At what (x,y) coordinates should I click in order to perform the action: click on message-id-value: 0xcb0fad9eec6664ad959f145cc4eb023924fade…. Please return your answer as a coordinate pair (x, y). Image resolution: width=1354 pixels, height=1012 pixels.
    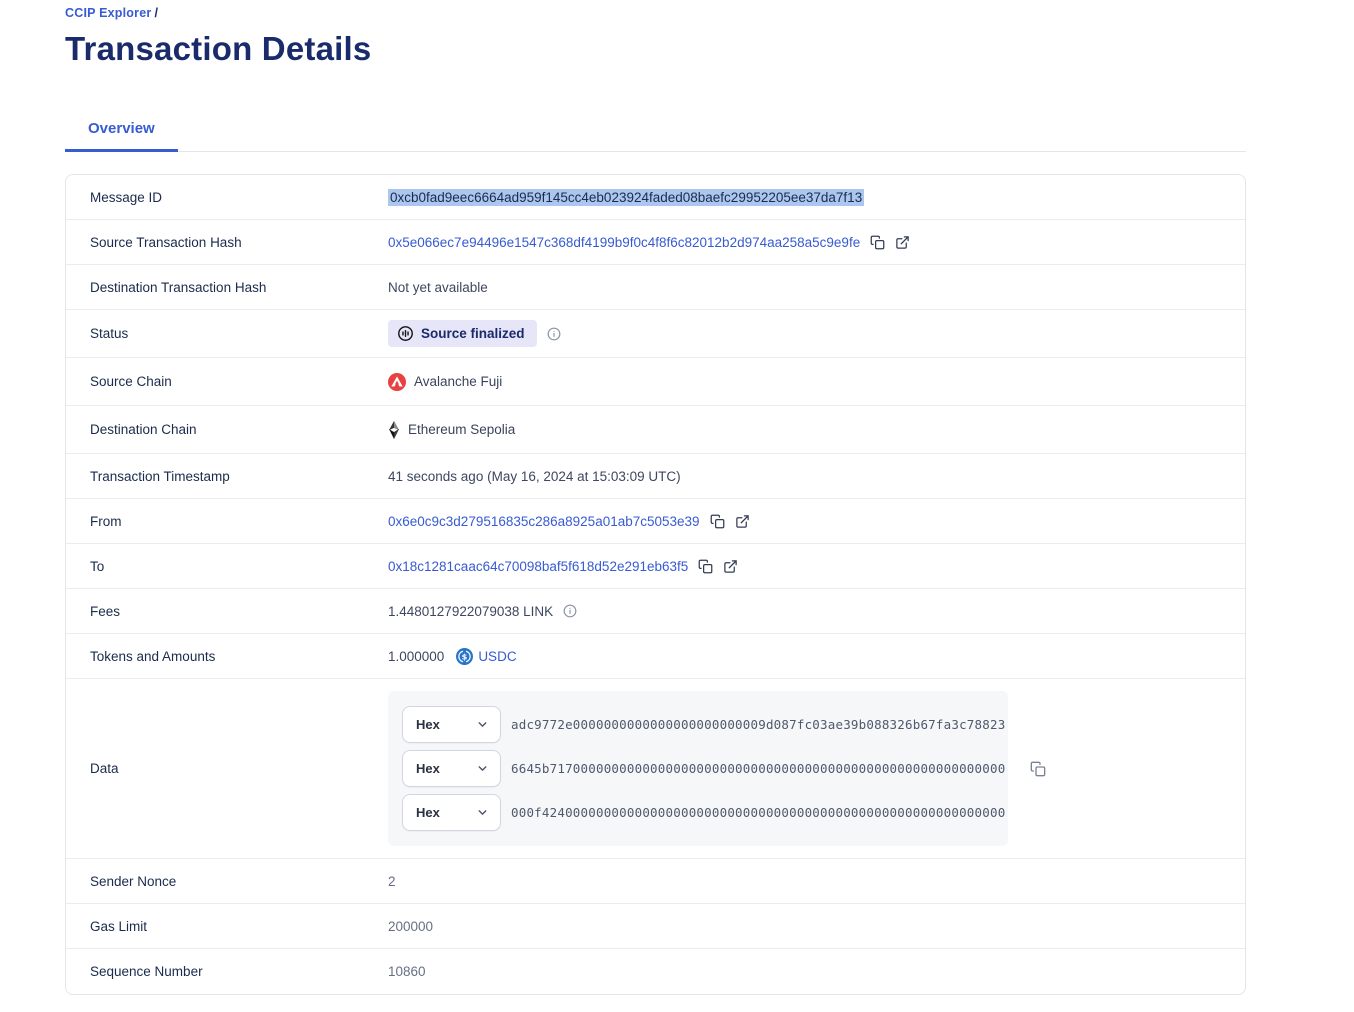
    Looking at the image, I should click on (626, 197).